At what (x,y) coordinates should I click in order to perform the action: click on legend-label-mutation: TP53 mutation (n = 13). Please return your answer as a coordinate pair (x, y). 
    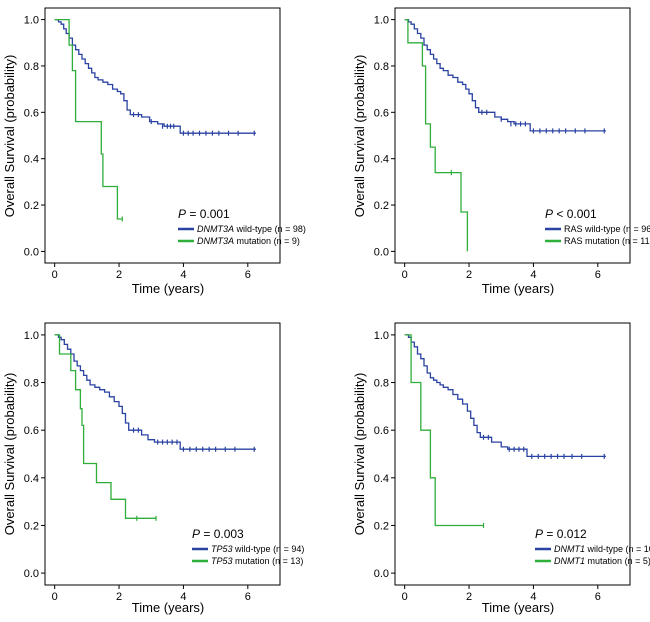
    Looking at the image, I should click on (257, 561).